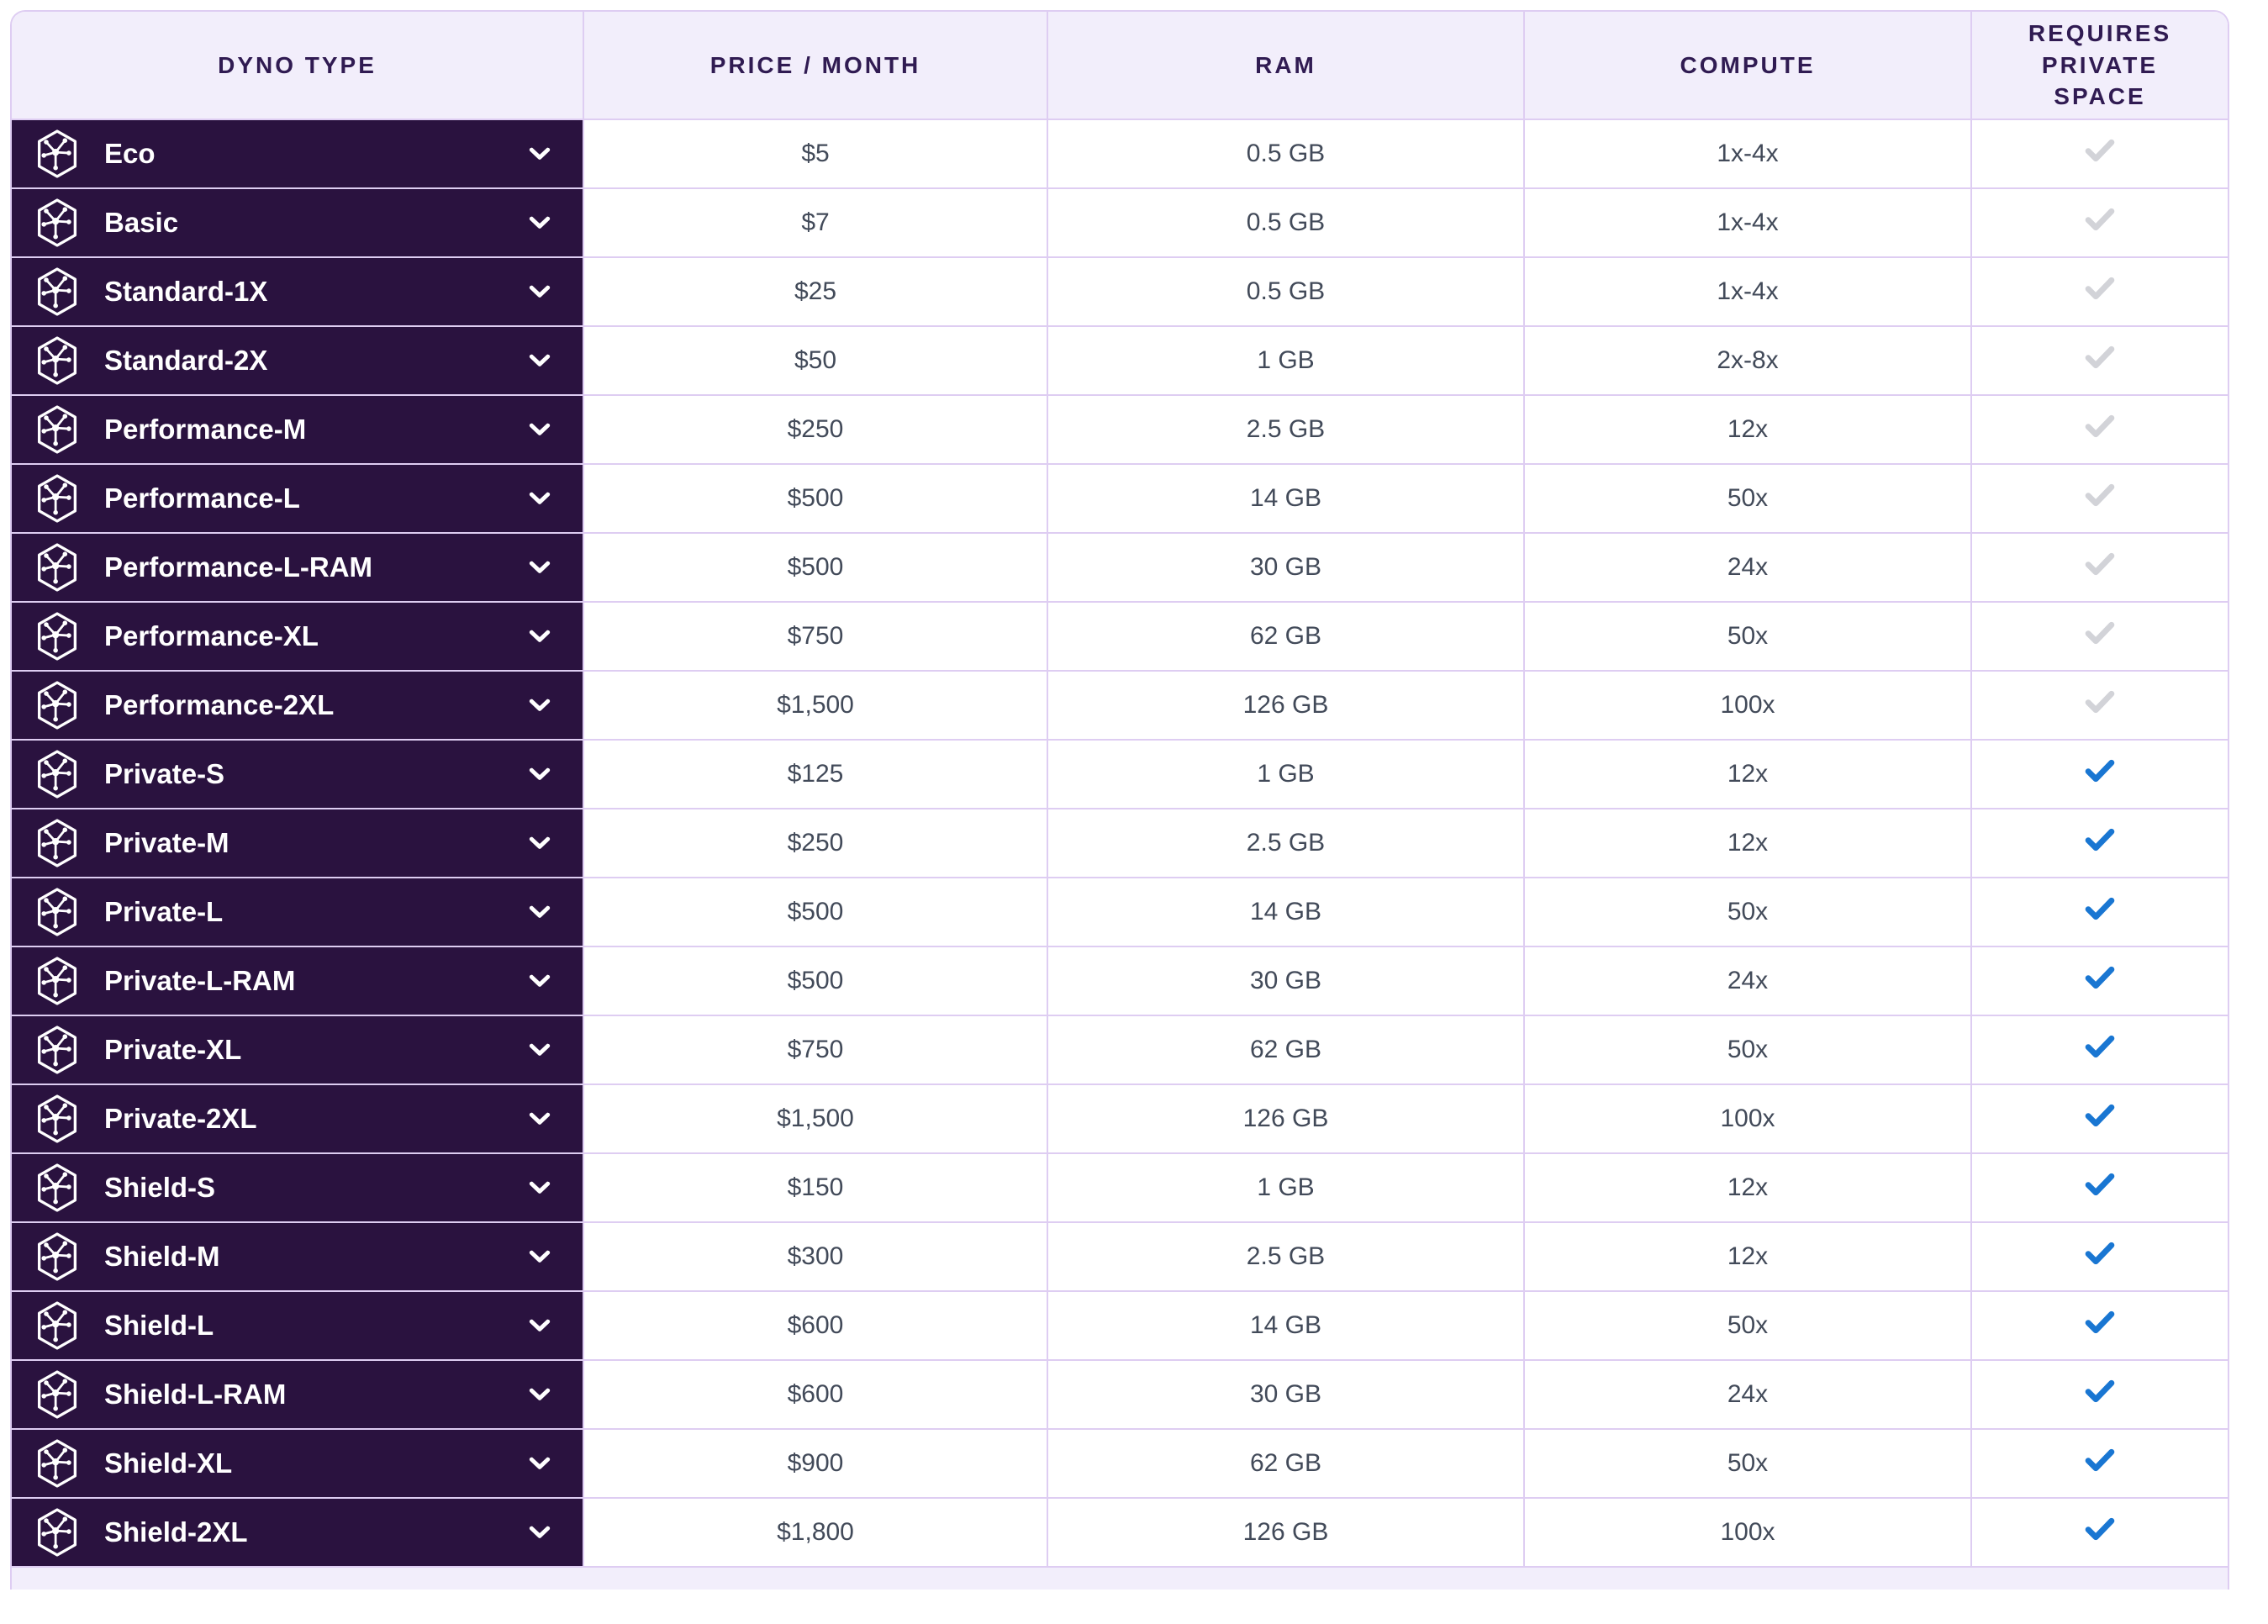 Image resolution: width=2268 pixels, height=1624 pixels. I want to click on table-row: Shield-L $600 14 GB 50x, so click(1120, 1326).